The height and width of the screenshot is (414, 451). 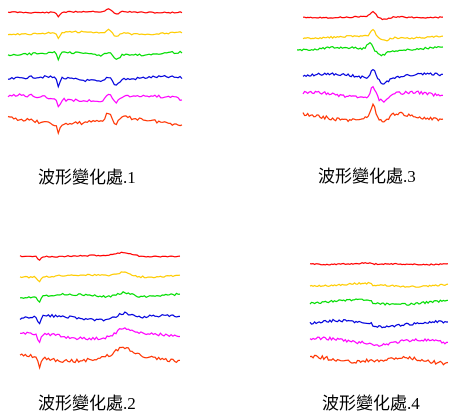 What do you see at coordinates (409, 176) in the screenshot?
I see `caption-number: .3` at bounding box center [409, 176].